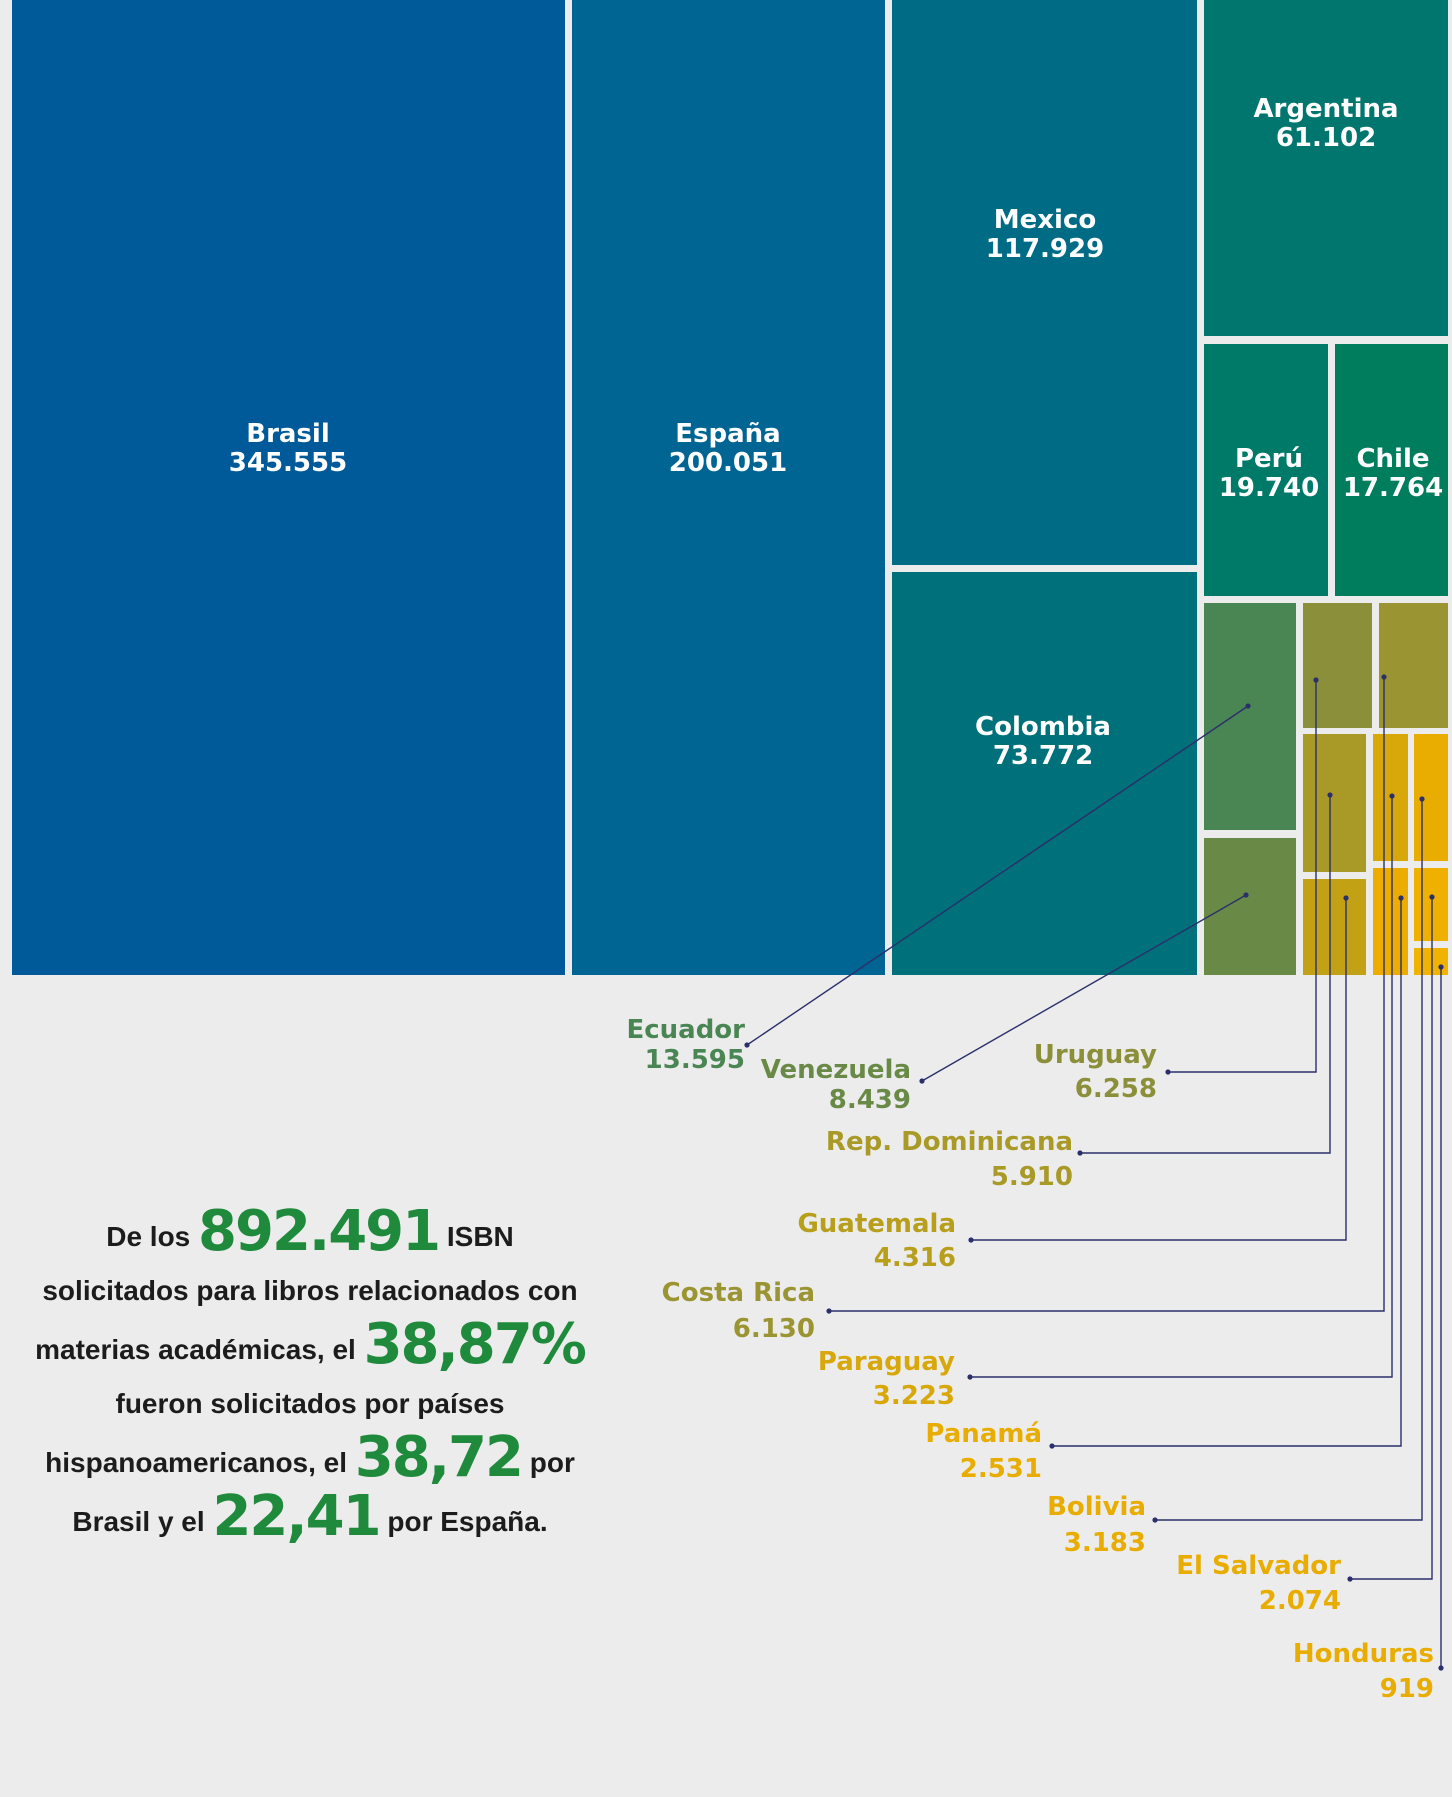  Describe the element at coordinates (1326, 168) in the screenshot. I see `tile-argentina` at that location.